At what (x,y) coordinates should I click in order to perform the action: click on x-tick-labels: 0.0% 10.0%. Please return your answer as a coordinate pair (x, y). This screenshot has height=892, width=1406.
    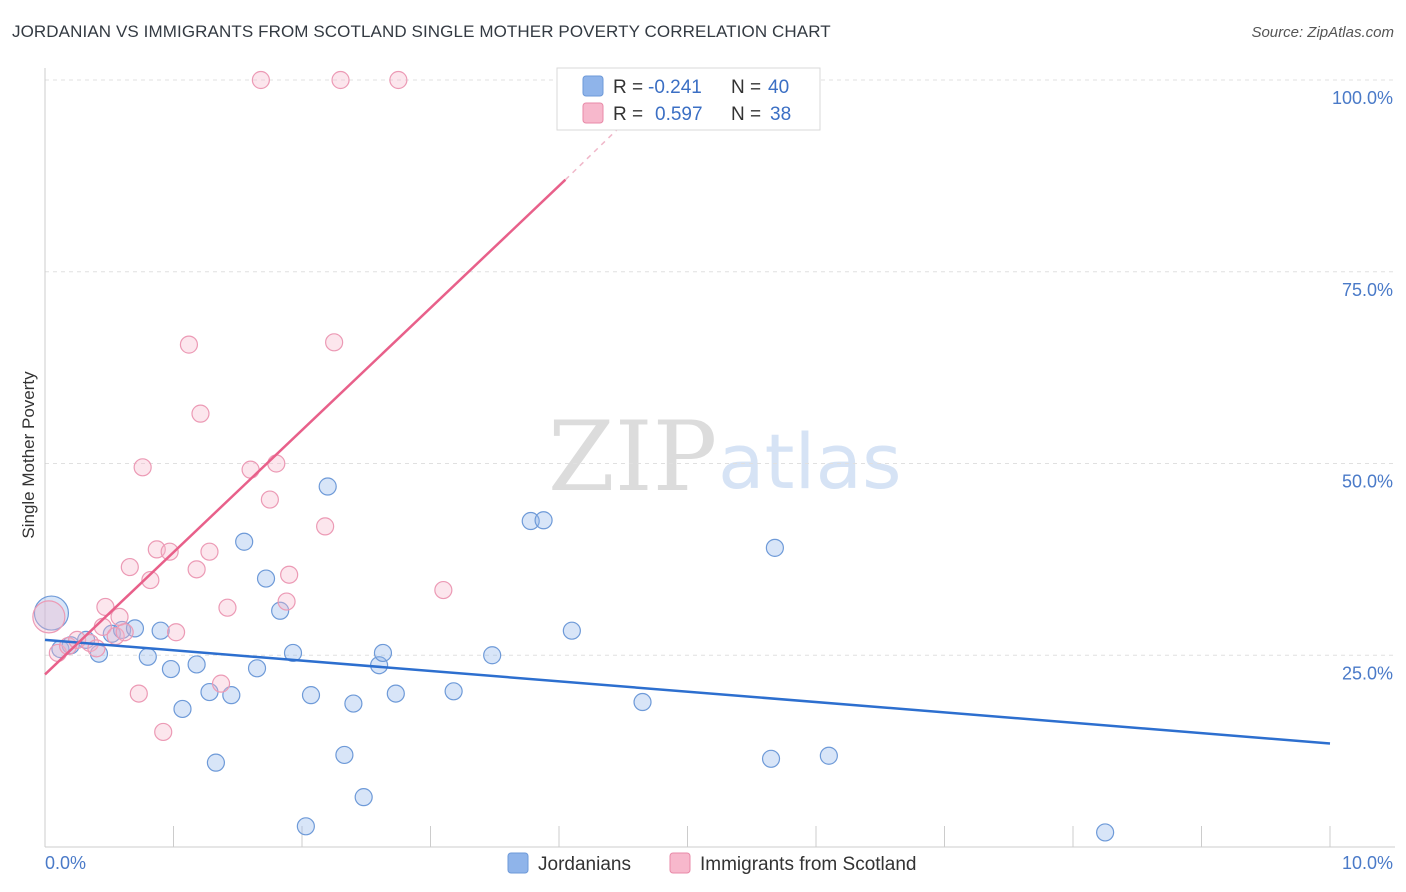
    Looking at the image, I should click on (719, 863).